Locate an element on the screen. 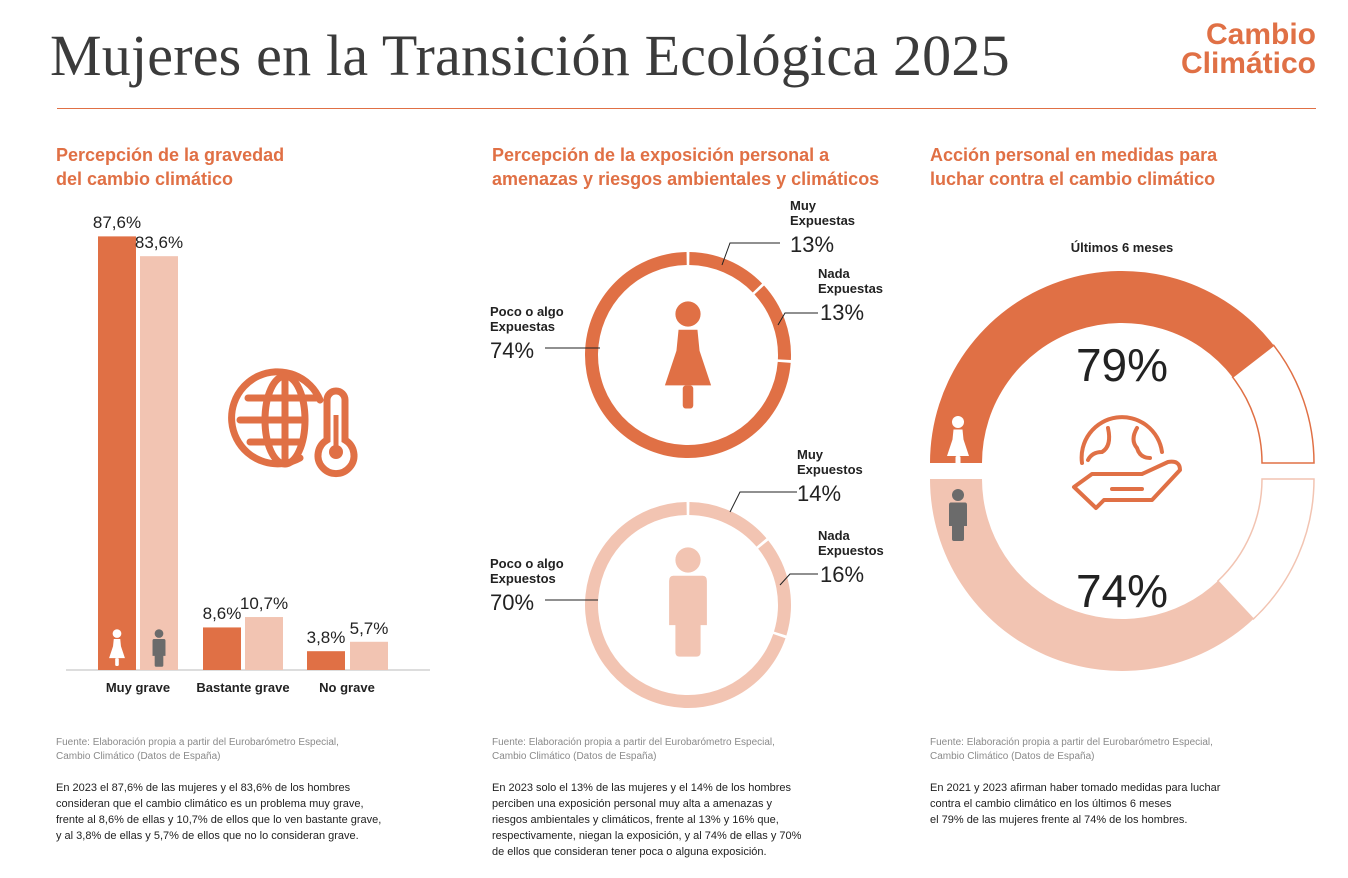  donut-remainder-men is located at coordinates (1265, 549).